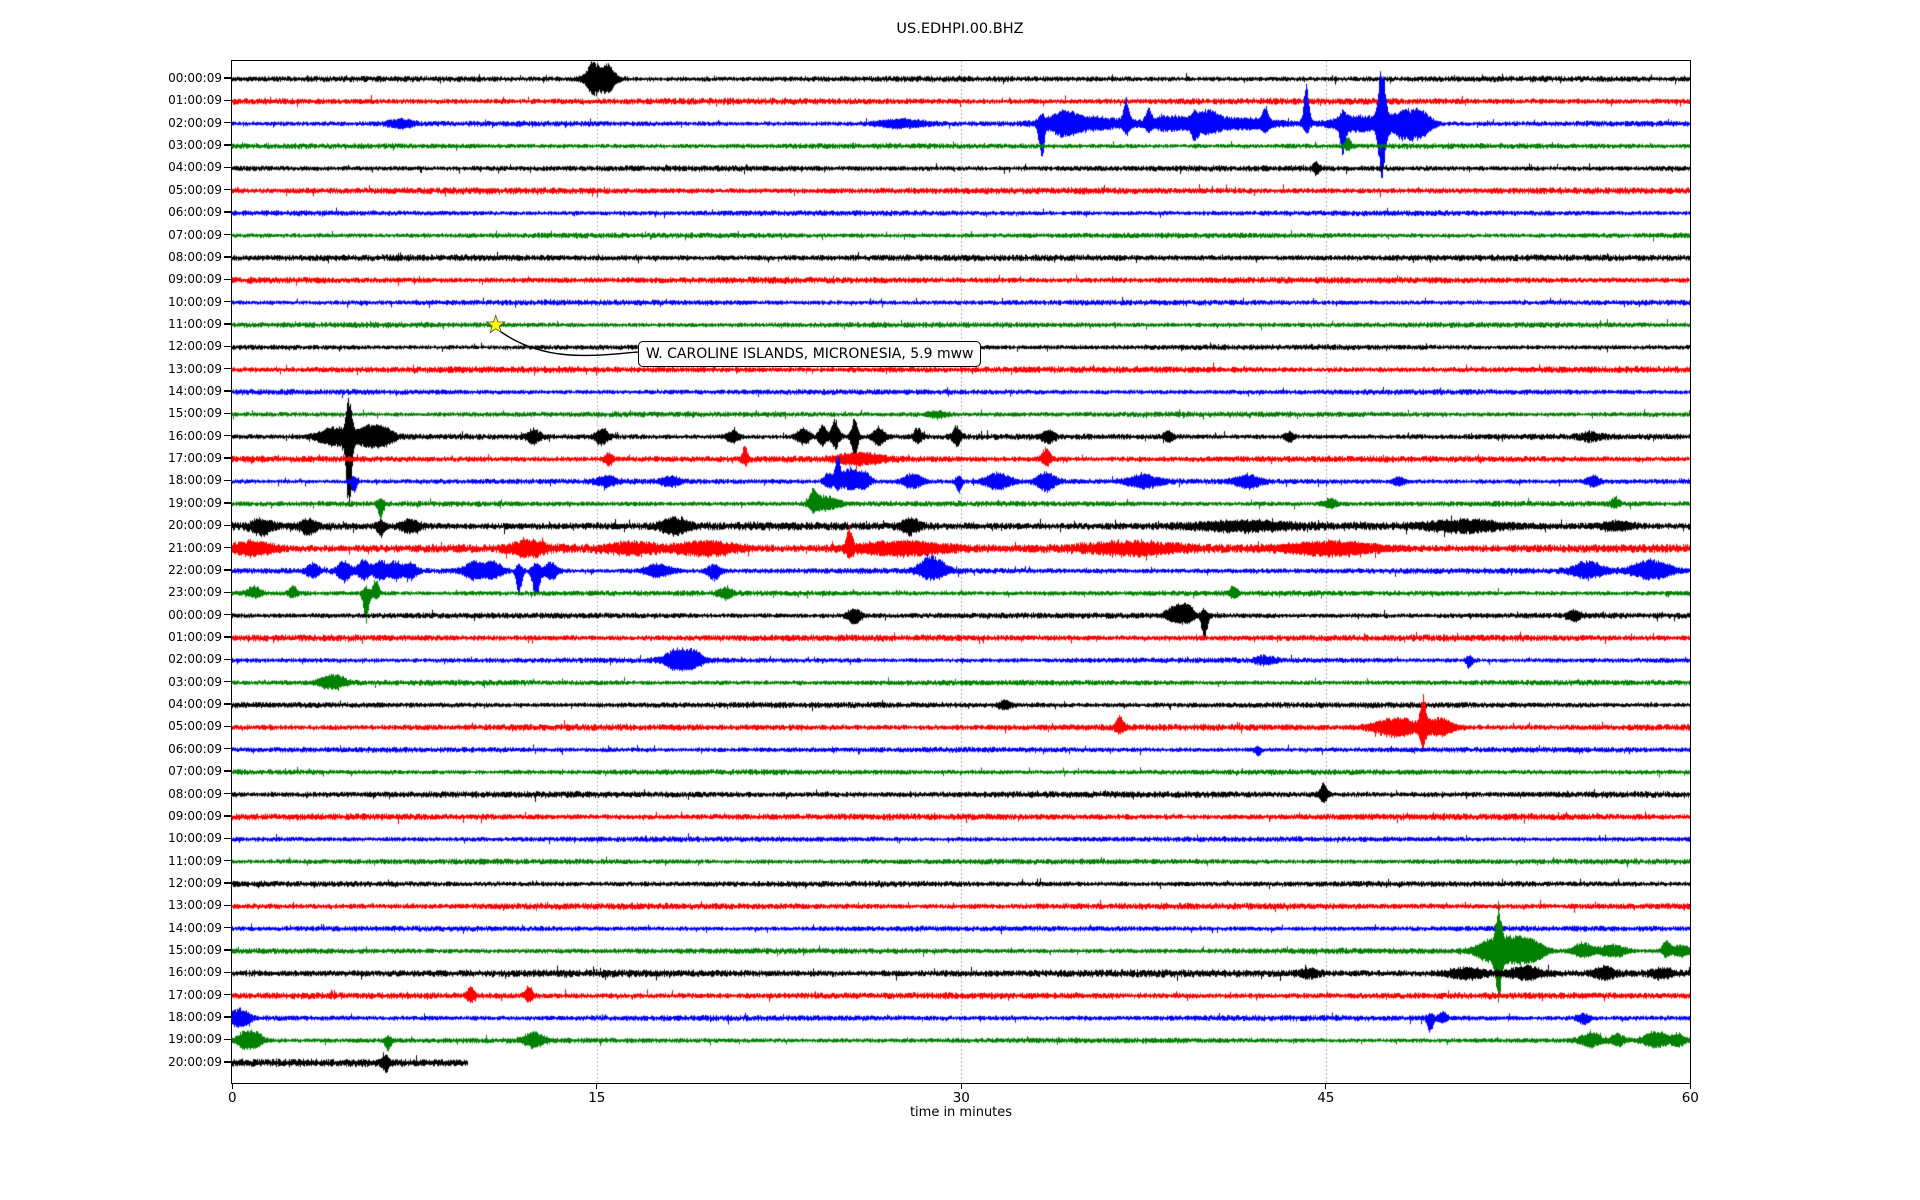 The height and width of the screenshot is (1200, 1920). What do you see at coordinates (1690, 1098) in the screenshot?
I see `x-tick-label: 60` at bounding box center [1690, 1098].